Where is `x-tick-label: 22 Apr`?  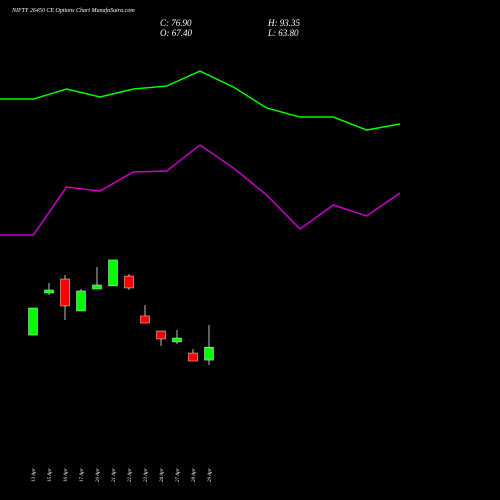
x-tick-label: 22 Apr is located at coordinates (130, 475).